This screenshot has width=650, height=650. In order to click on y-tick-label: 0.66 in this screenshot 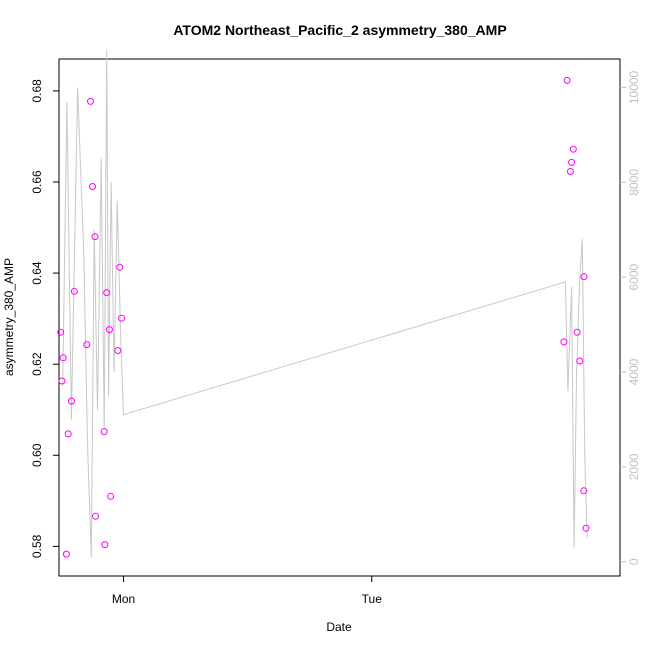, I will do `click(37, 182)`.